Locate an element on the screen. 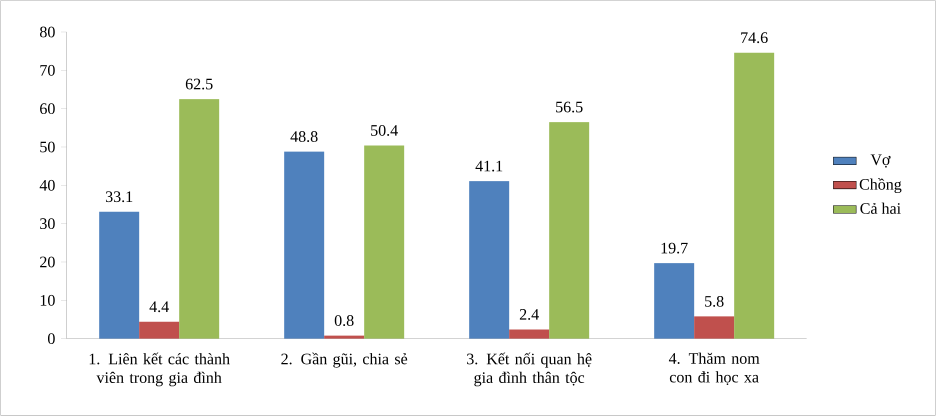  y-tick-label: 40 is located at coordinates (47, 185).